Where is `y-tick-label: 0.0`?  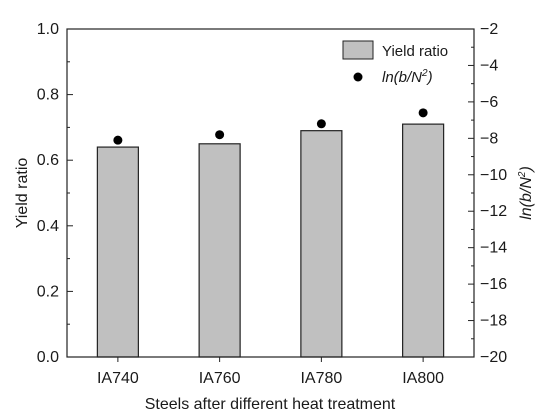 y-tick-label: 0.0 is located at coordinates (48, 357).